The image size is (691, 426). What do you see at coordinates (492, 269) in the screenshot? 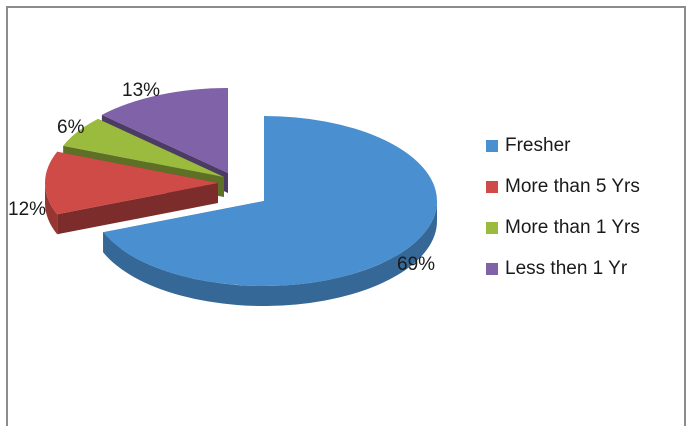
I see `legend-swatch-less-then-1-yr` at bounding box center [492, 269].